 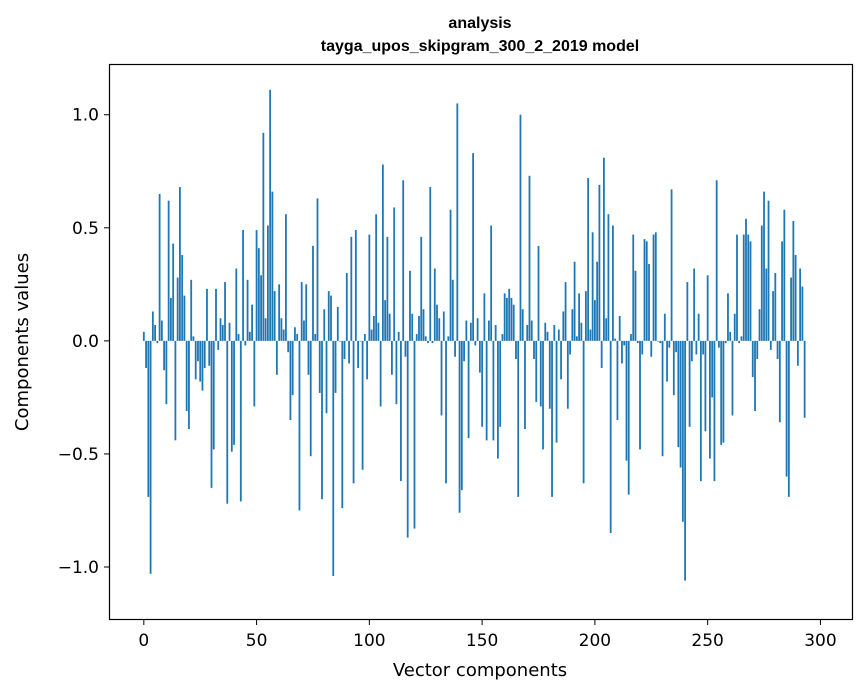 I want to click on x-tick-label: 50, so click(x=257, y=641).